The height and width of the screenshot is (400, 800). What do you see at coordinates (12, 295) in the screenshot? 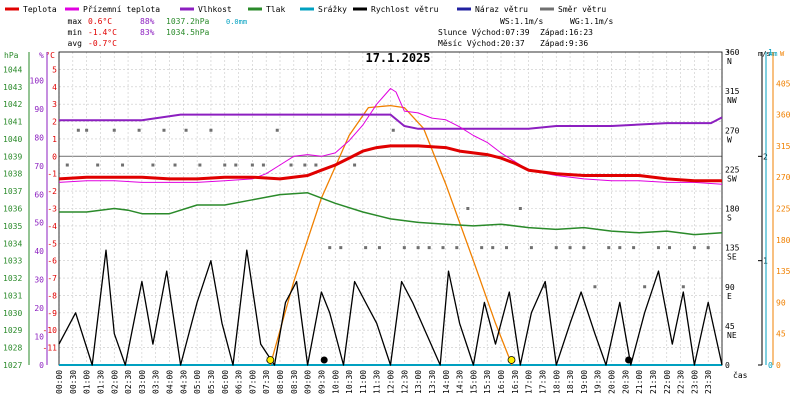
I see `pressure-tick: 1031` at bounding box center [12, 295].